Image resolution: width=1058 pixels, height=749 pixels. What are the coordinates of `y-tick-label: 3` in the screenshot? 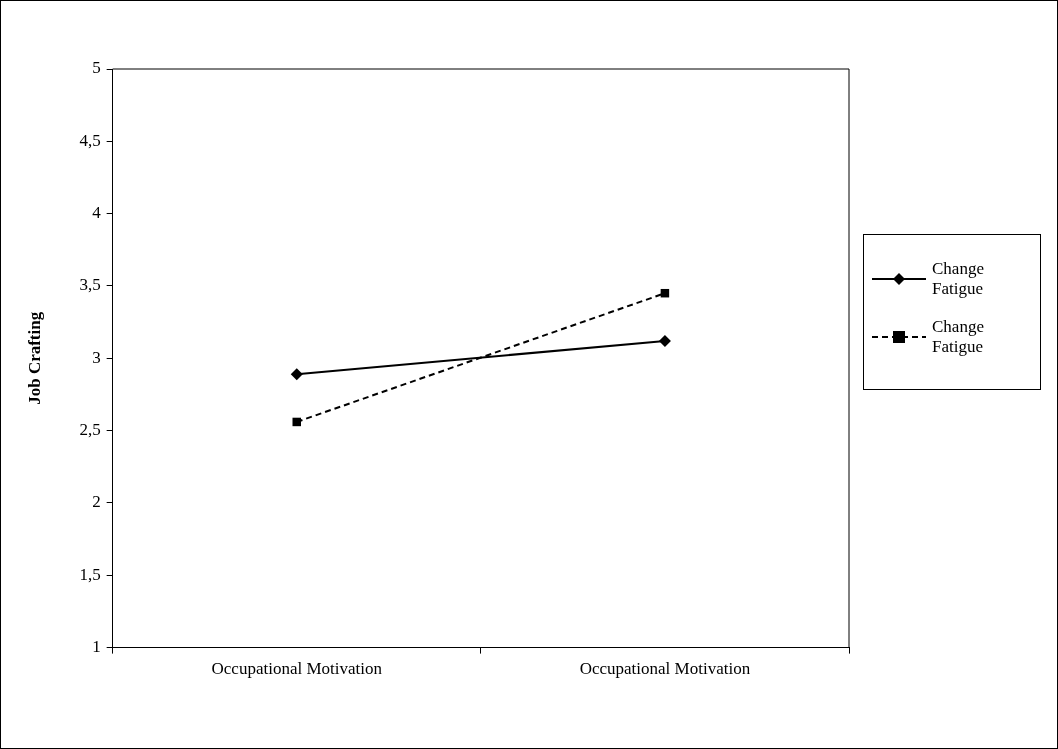 It's located at (96, 357).